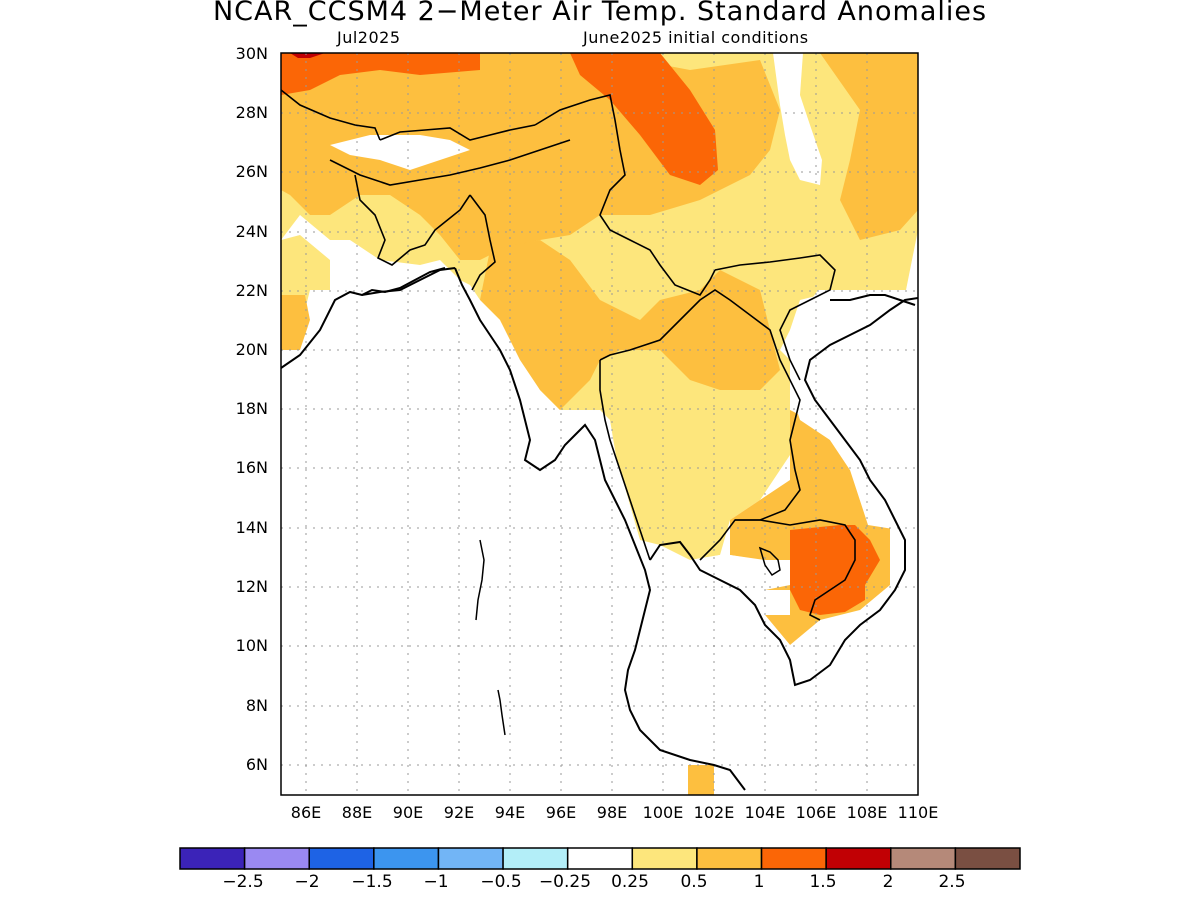  What do you see at coordinates (694, 882) in the screenshot?
I see `colorbar-label: 0.5` at bounding box center [694, 882].